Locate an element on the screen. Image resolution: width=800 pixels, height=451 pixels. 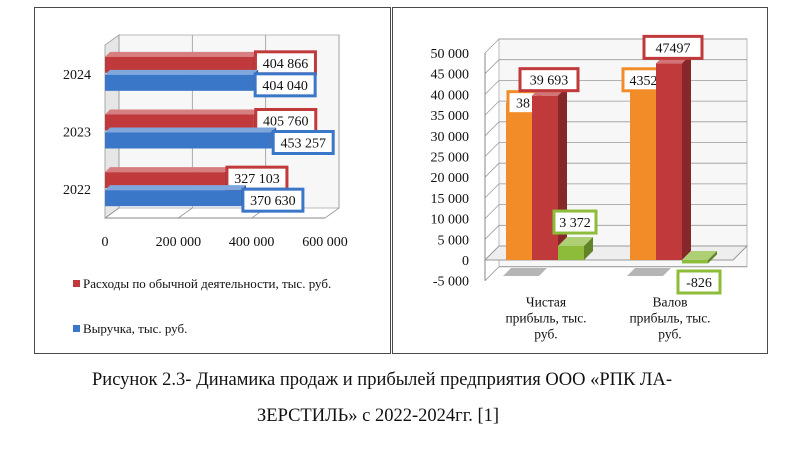
y-tick-label: 2024 is located at coordinates (77, 75).